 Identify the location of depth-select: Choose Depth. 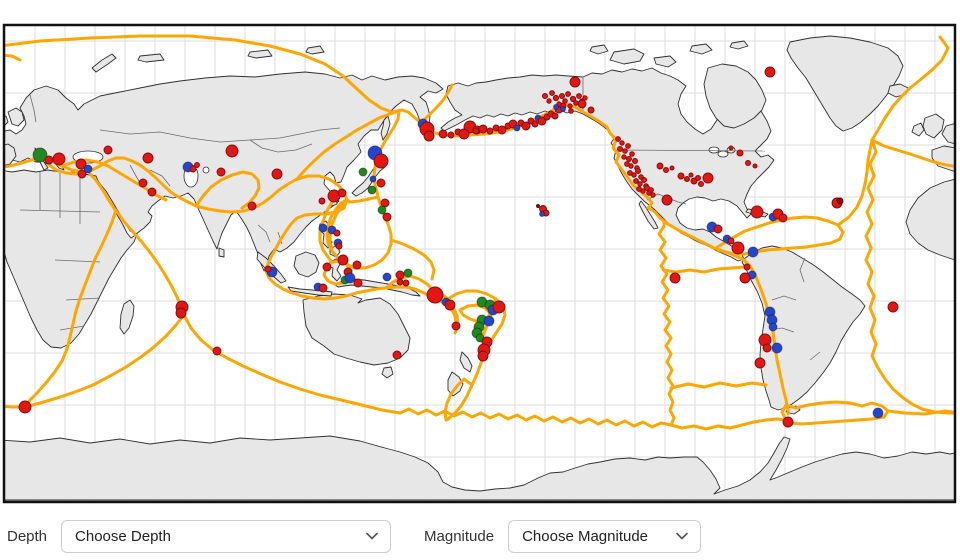
(226, 536).